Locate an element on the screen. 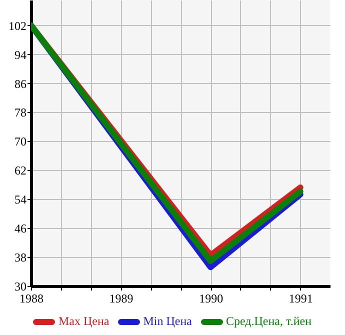 The image size is (345, 335). legend-label: Min Цена is located at coordinates (167, 321).